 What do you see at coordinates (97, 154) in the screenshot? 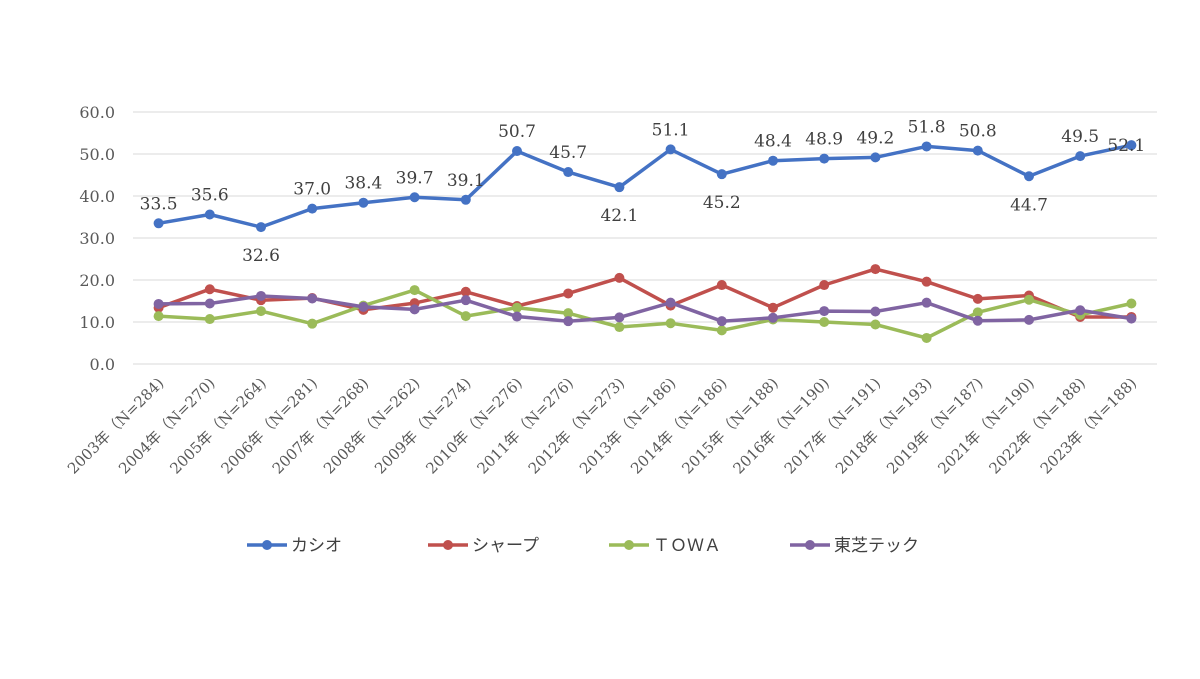
I see `y-tick-label: 50.0` at bounding box center [97, 154].